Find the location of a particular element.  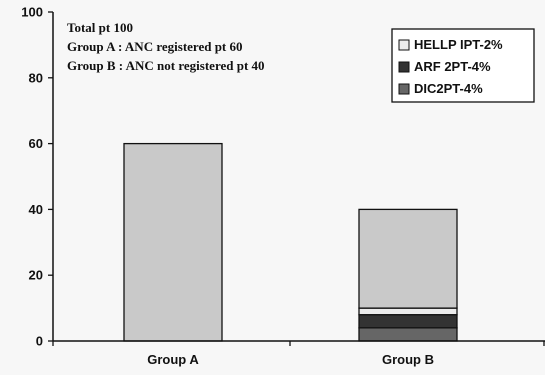

category-label-1: Group B is located at coordinates (408, 359).